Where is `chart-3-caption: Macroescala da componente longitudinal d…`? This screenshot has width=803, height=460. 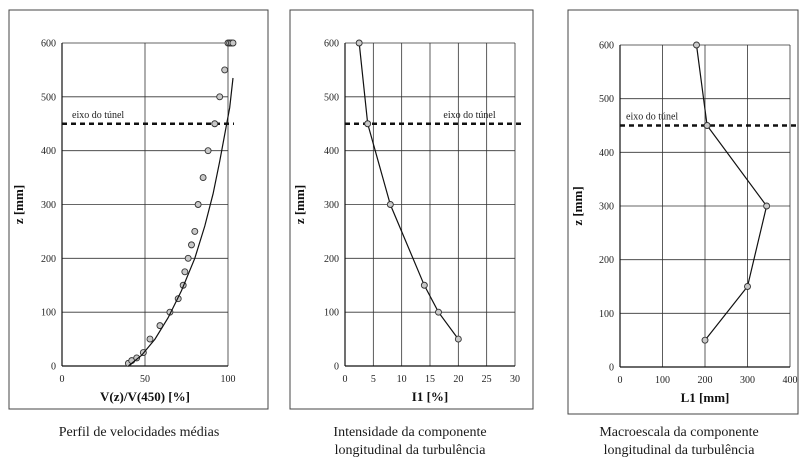 chart-3-caption: Macroescala da componente longitudinal d… is located at coordinates (679, 442).